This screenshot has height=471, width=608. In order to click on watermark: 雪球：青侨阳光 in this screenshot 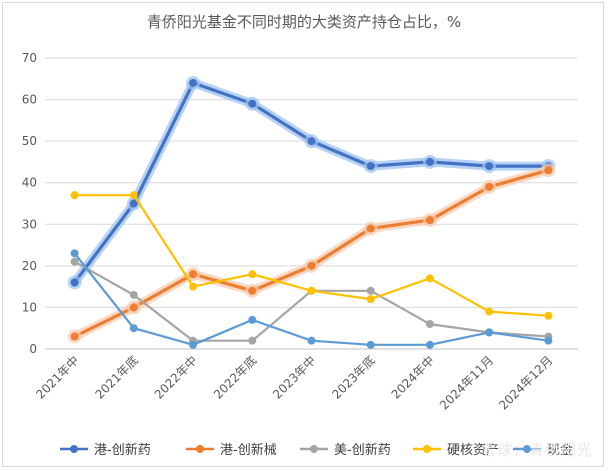, I will do `click(536, 450)`.